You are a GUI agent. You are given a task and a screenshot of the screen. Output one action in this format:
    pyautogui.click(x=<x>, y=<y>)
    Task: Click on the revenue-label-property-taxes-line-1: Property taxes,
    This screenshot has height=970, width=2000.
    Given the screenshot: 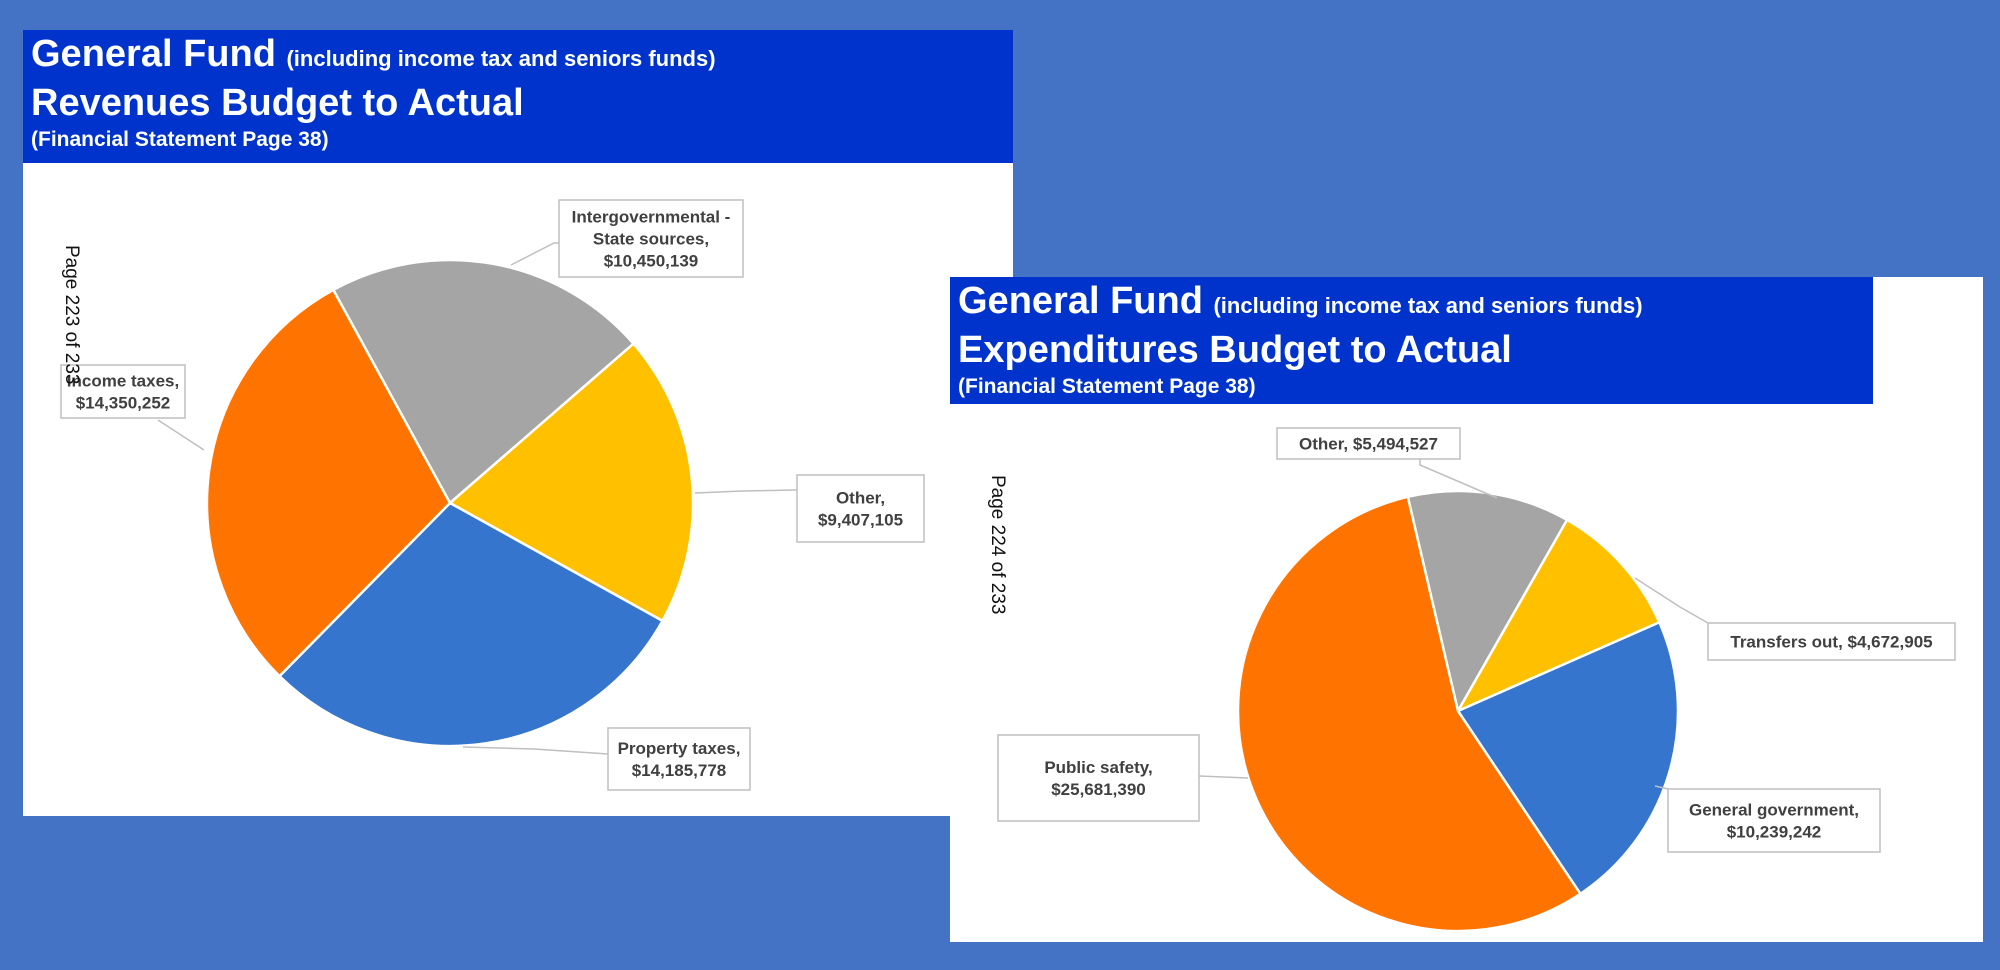 What is the action you would take?
    pyautogui.click(x=679, y=748)
    